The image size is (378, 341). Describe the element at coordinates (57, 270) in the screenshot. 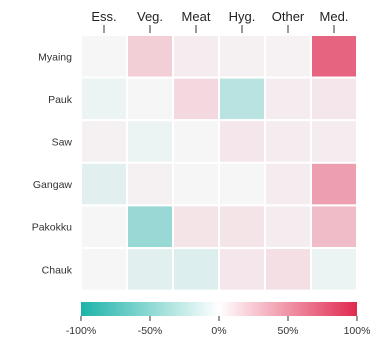

I see `row-label: Chauk` at that location.